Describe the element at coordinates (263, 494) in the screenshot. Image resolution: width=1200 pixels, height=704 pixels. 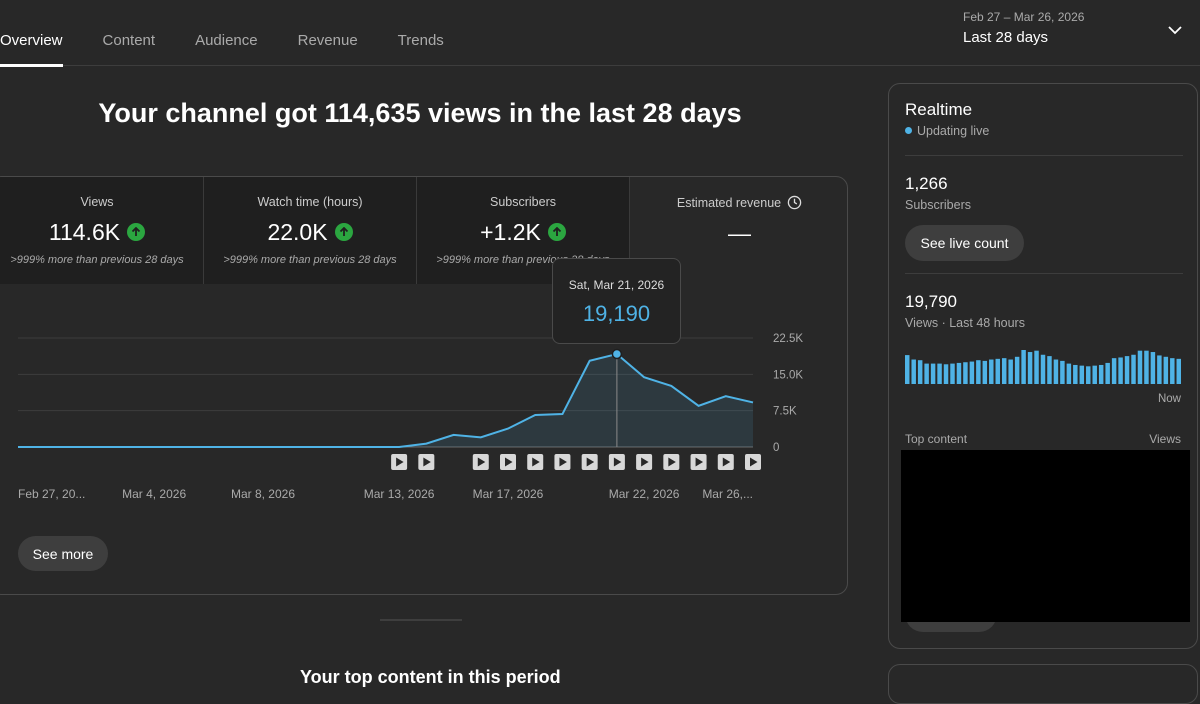
I see `x-tick-label: Mar 8, 2026` at that location.